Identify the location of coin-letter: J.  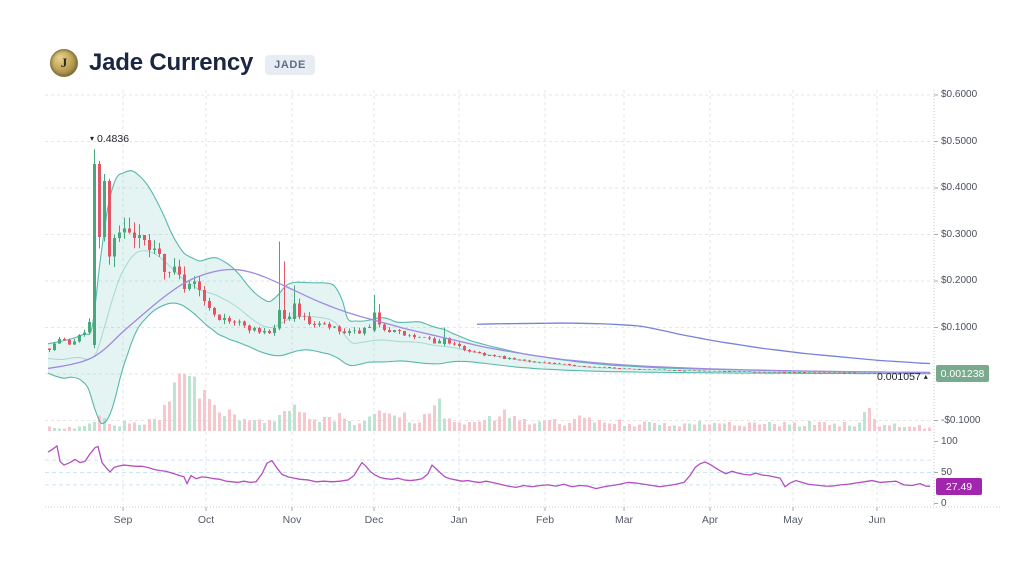
(64, 62).